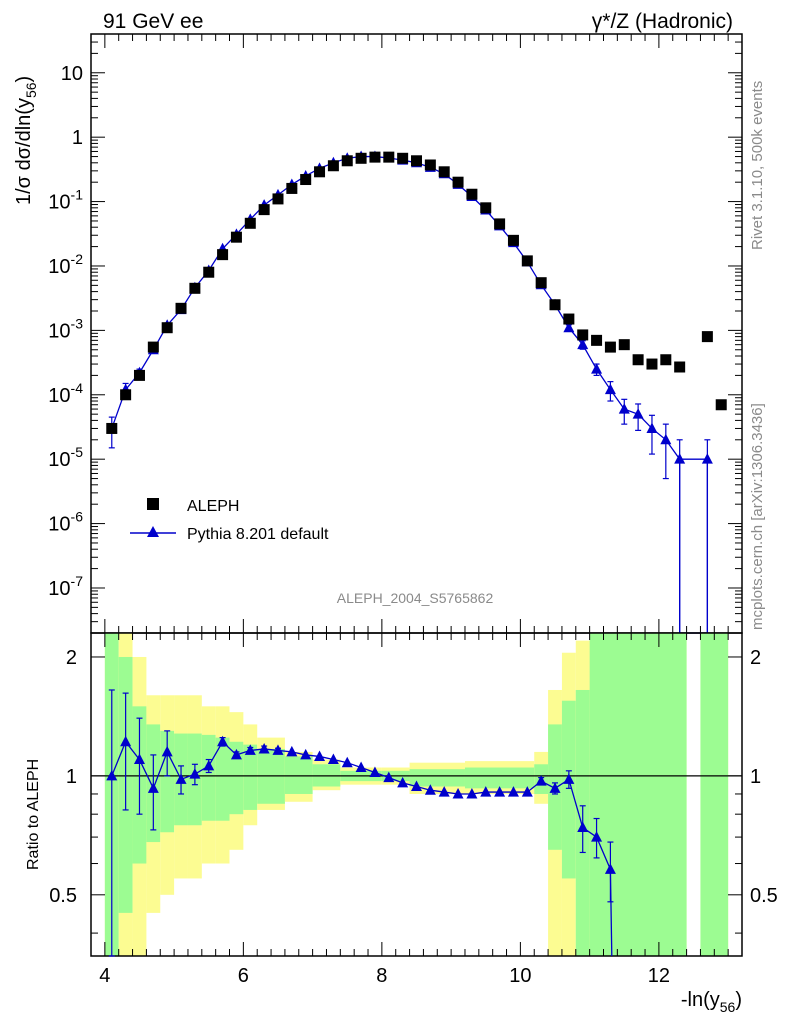 This screenshot has width=786, height=1024. I want to click on main-y-tick-exp: -7, so click(77, 581).